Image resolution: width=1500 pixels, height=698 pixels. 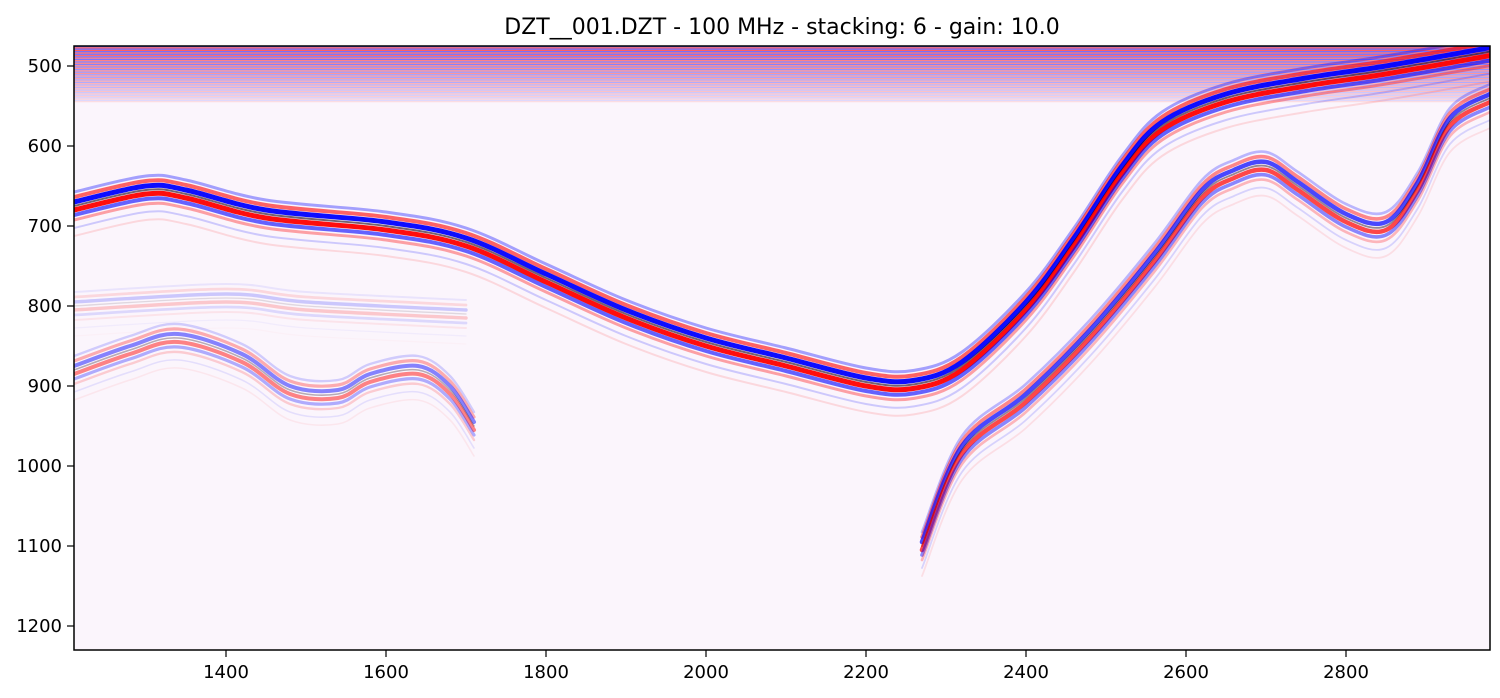 What do you see at coordinates (1346, 672) in the screenshot?
I see `x-tick-label: 2800` at bounding box center [1346, 672].